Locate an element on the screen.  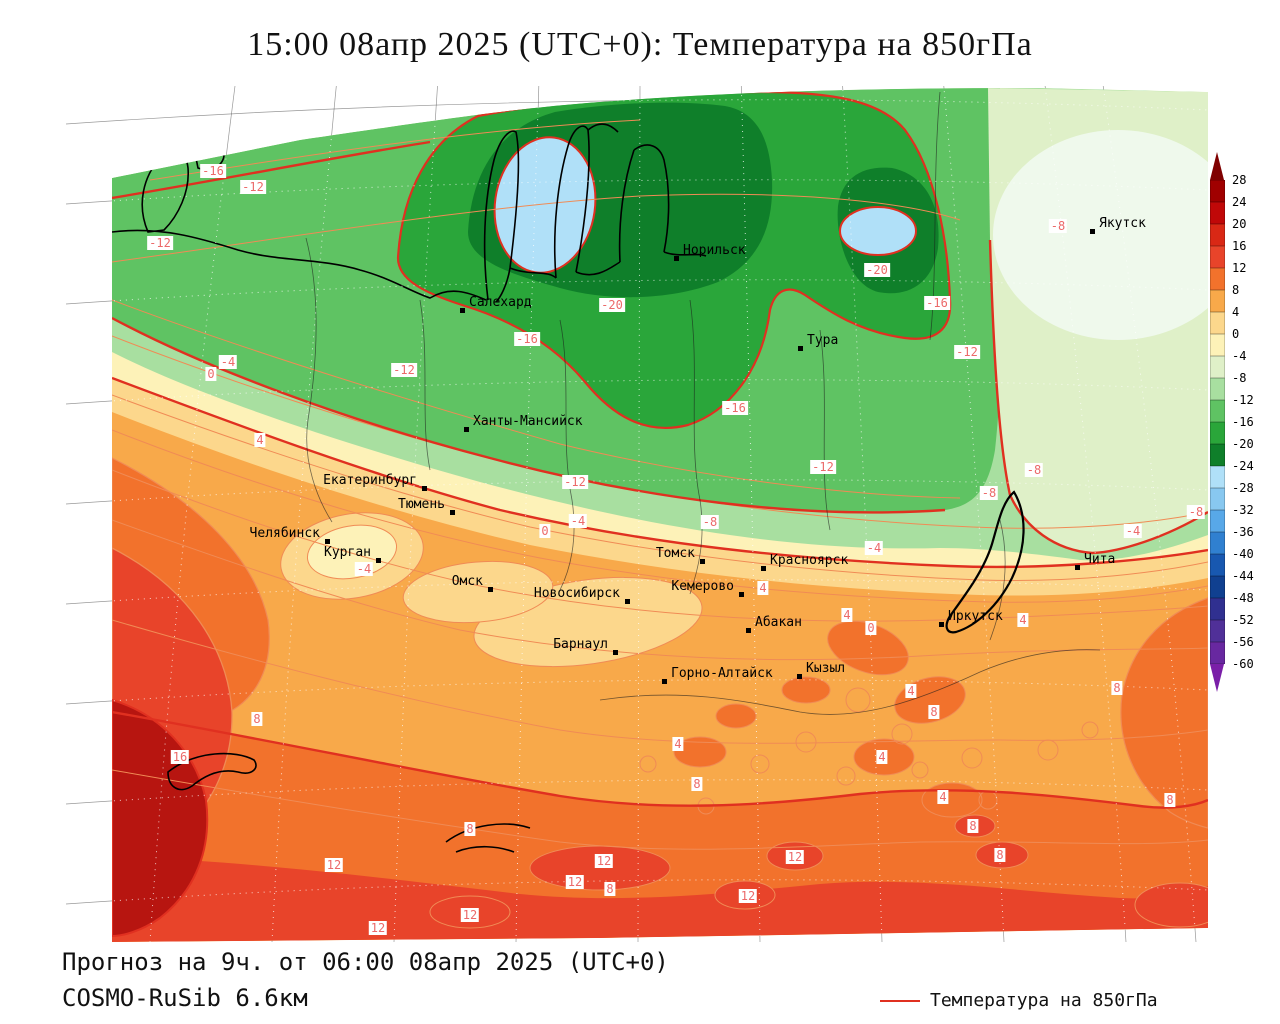
colorbar-label: 28 is located at coordinates (1239, 180).